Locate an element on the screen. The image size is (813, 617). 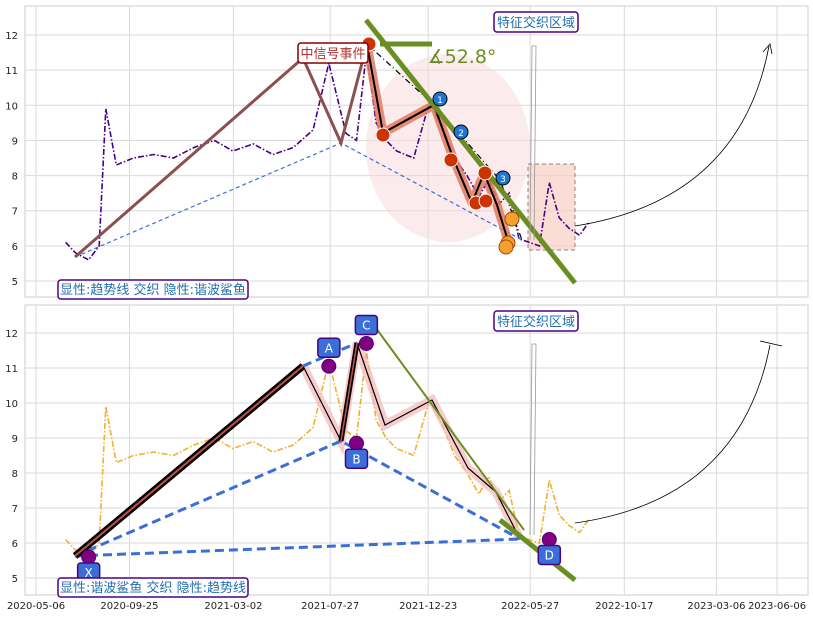
bottom-y-ticks: 5 6 7 8 9 10 11 12 is located at coordinates (11, 457).